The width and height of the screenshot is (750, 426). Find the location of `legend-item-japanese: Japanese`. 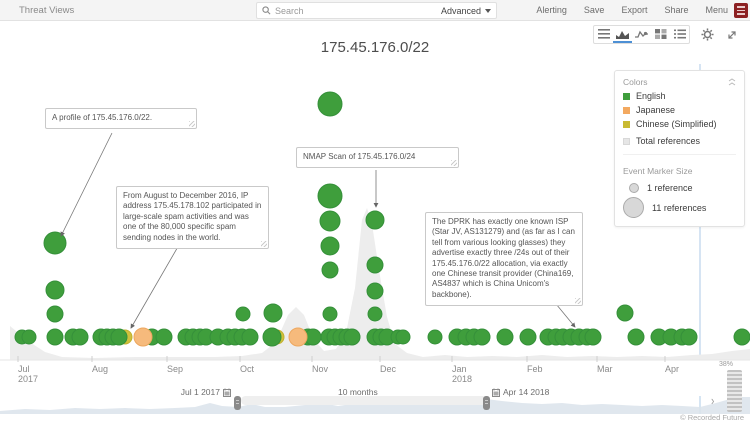

legend-item-japanese: Japanese is located at coordinates (679, 110).